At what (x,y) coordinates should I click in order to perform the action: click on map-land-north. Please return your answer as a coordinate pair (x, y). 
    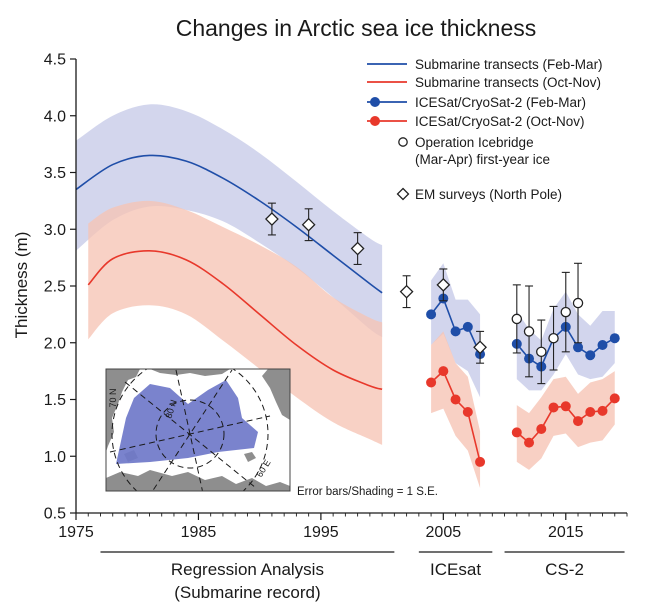
    Looking at the image, I should click on (190, 372).